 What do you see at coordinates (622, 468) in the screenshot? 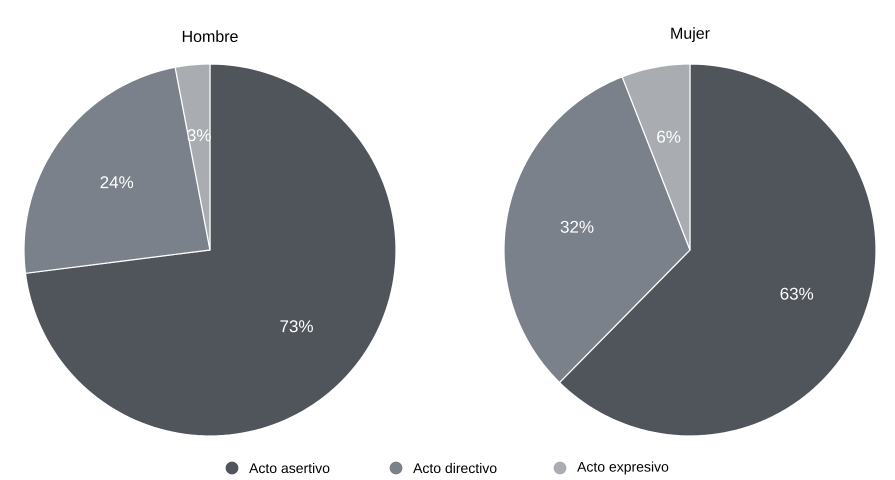
I see `legend-label: Acto expresivo` at bounding box center [622, 468].